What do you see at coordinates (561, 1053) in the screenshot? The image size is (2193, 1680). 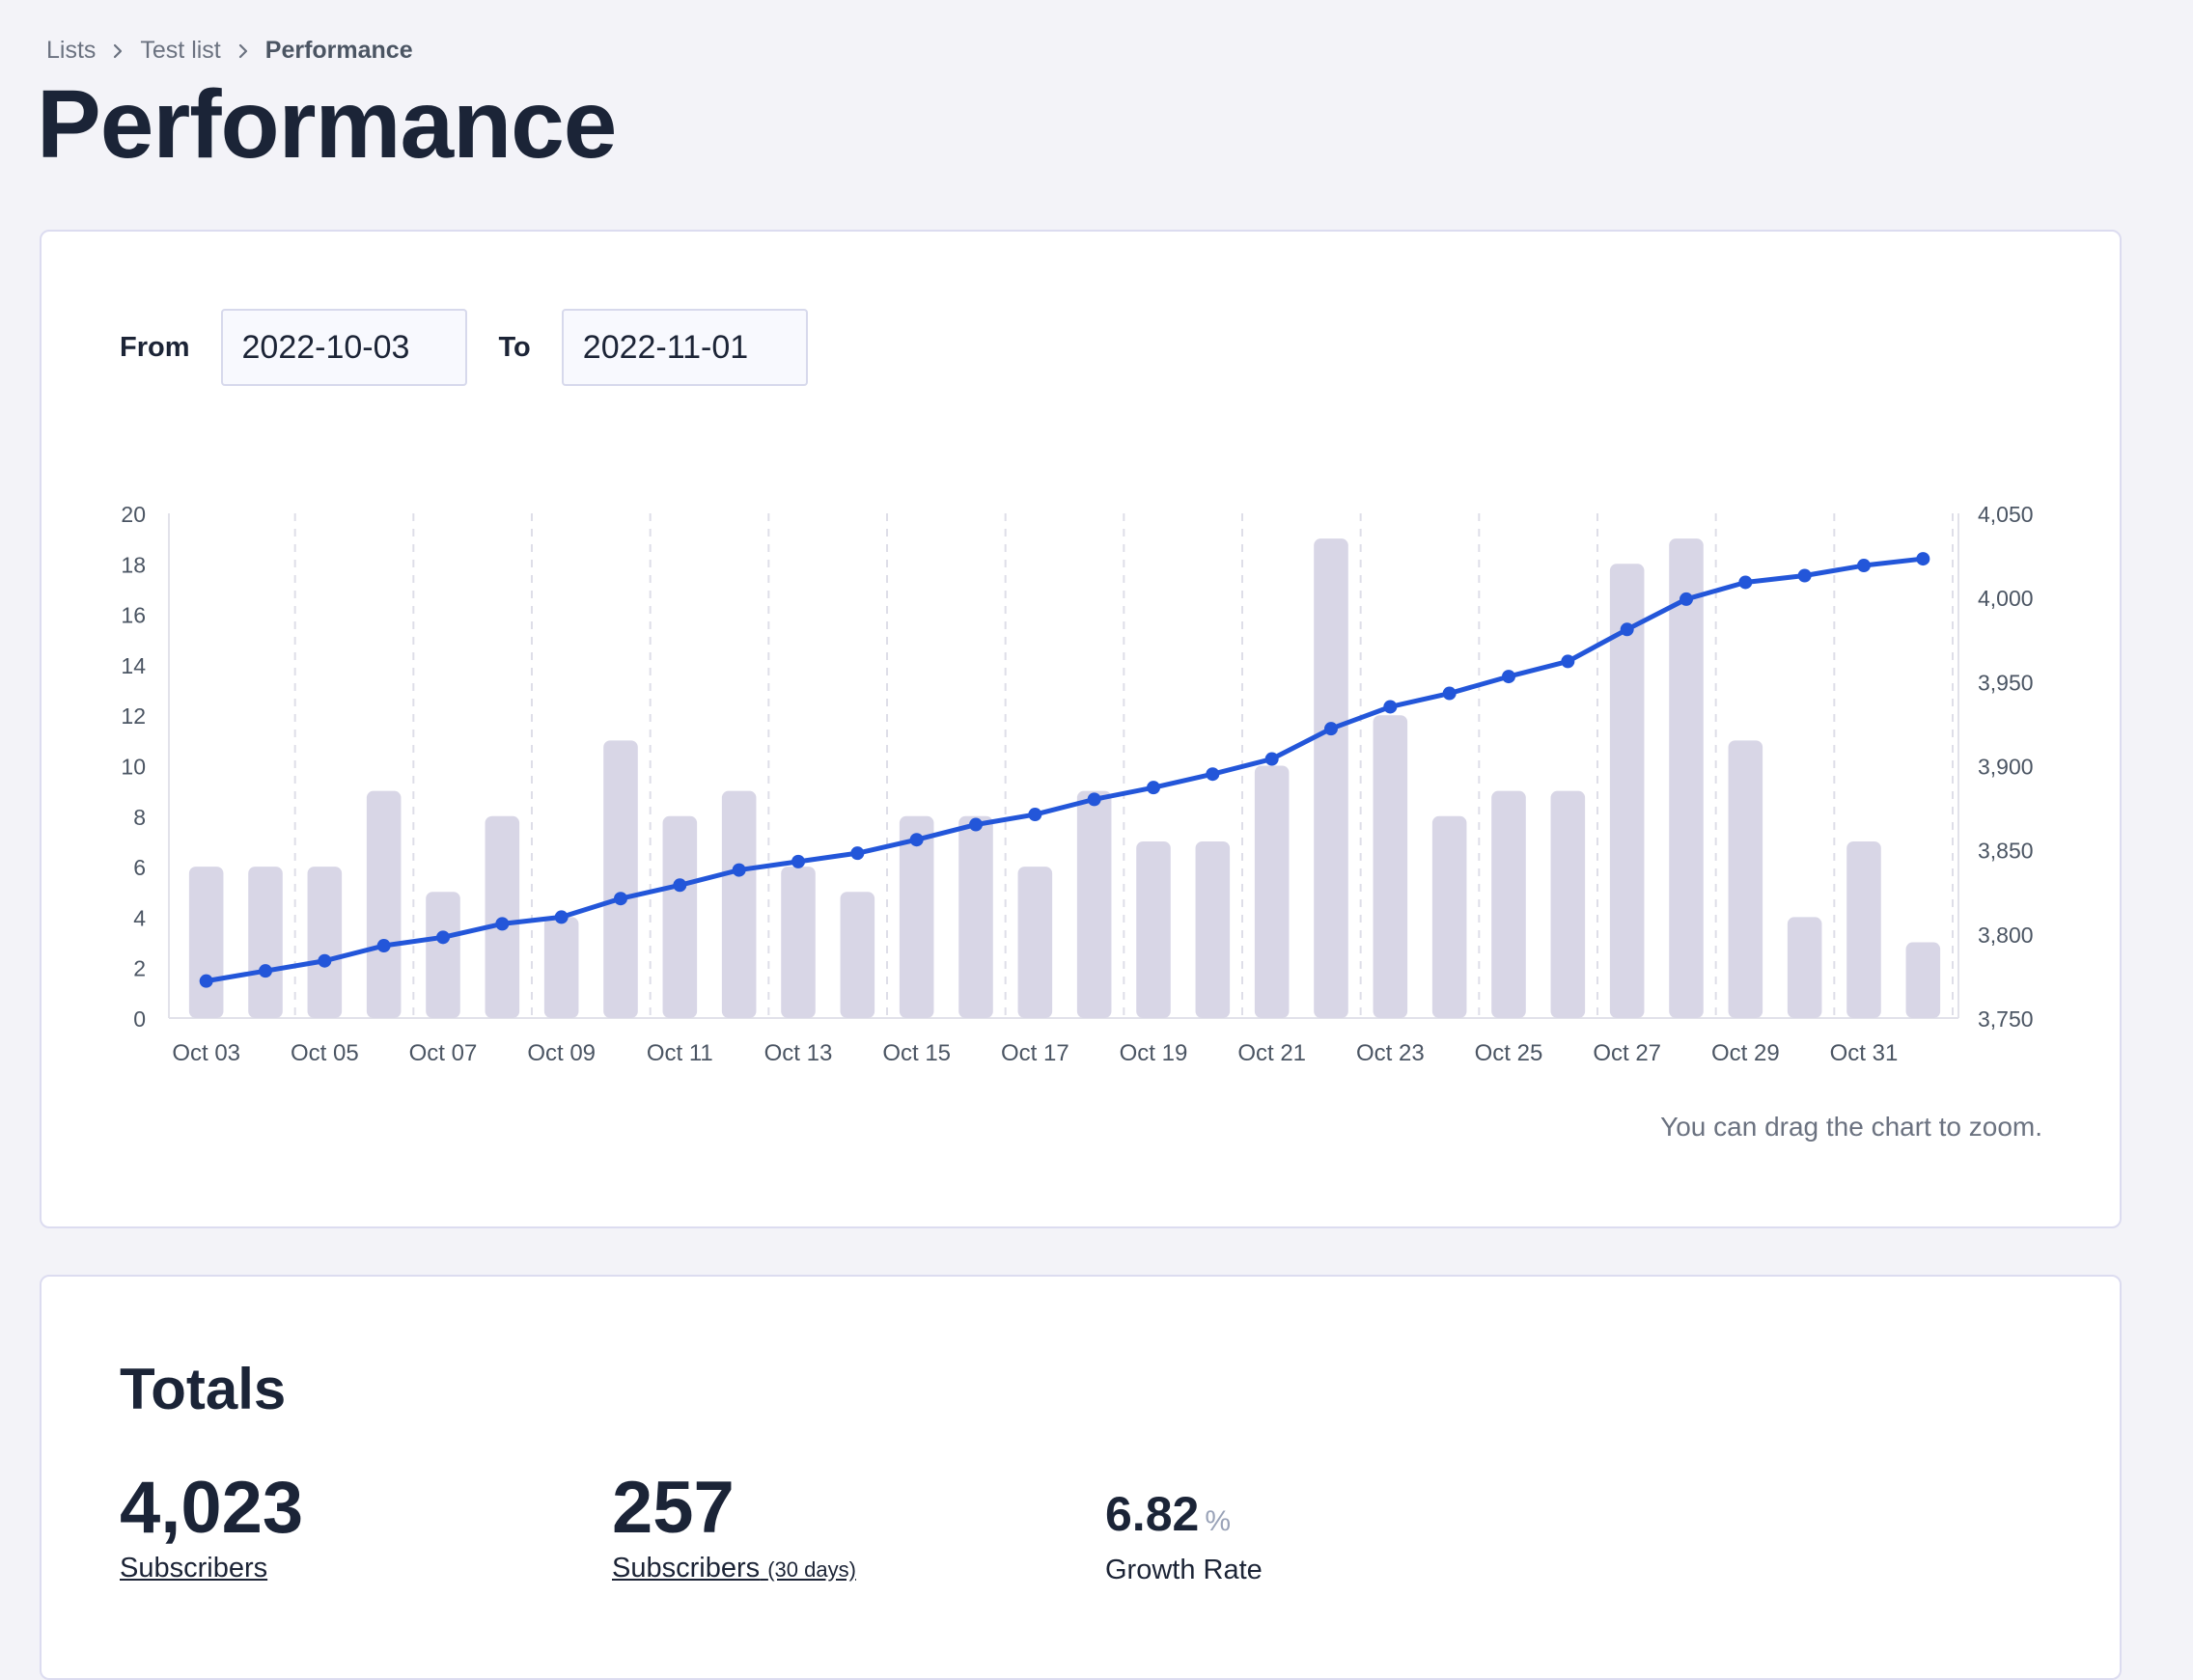 I see `x-tick-label: Oct 09` at bounding box center [561, 1053].